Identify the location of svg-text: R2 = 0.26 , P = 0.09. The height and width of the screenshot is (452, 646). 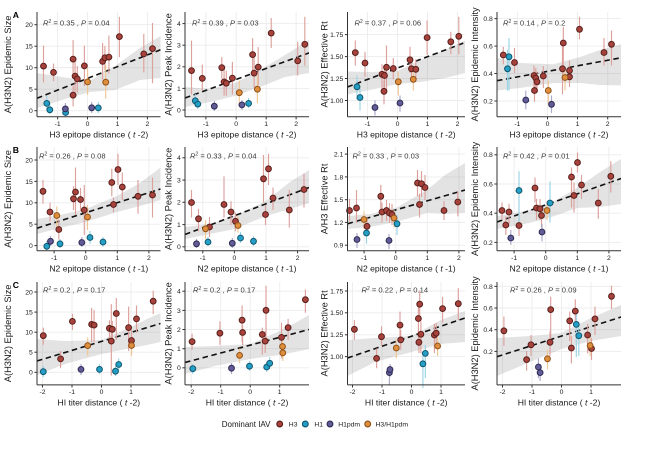
(543, 290).